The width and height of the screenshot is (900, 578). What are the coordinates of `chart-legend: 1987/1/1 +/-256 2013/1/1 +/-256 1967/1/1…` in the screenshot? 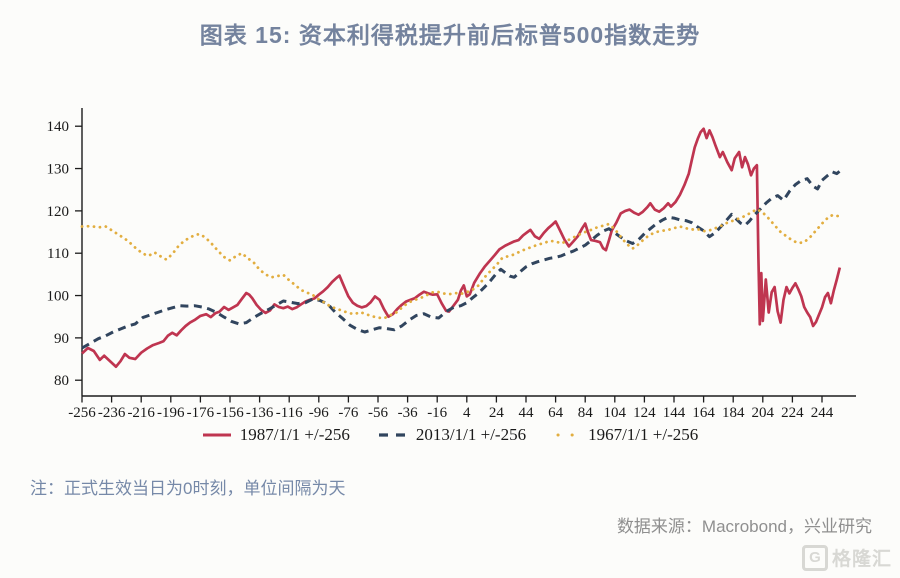 It's located at (450, 435).